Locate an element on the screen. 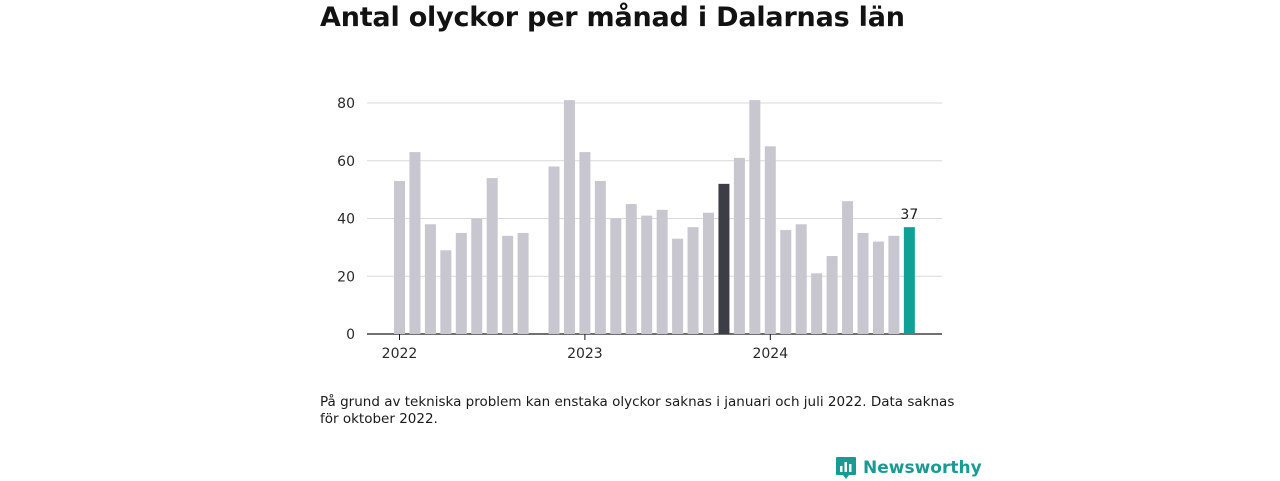 The image size is (1280, 481). y-tick-label: 0 is located at coordinates (350, 335).